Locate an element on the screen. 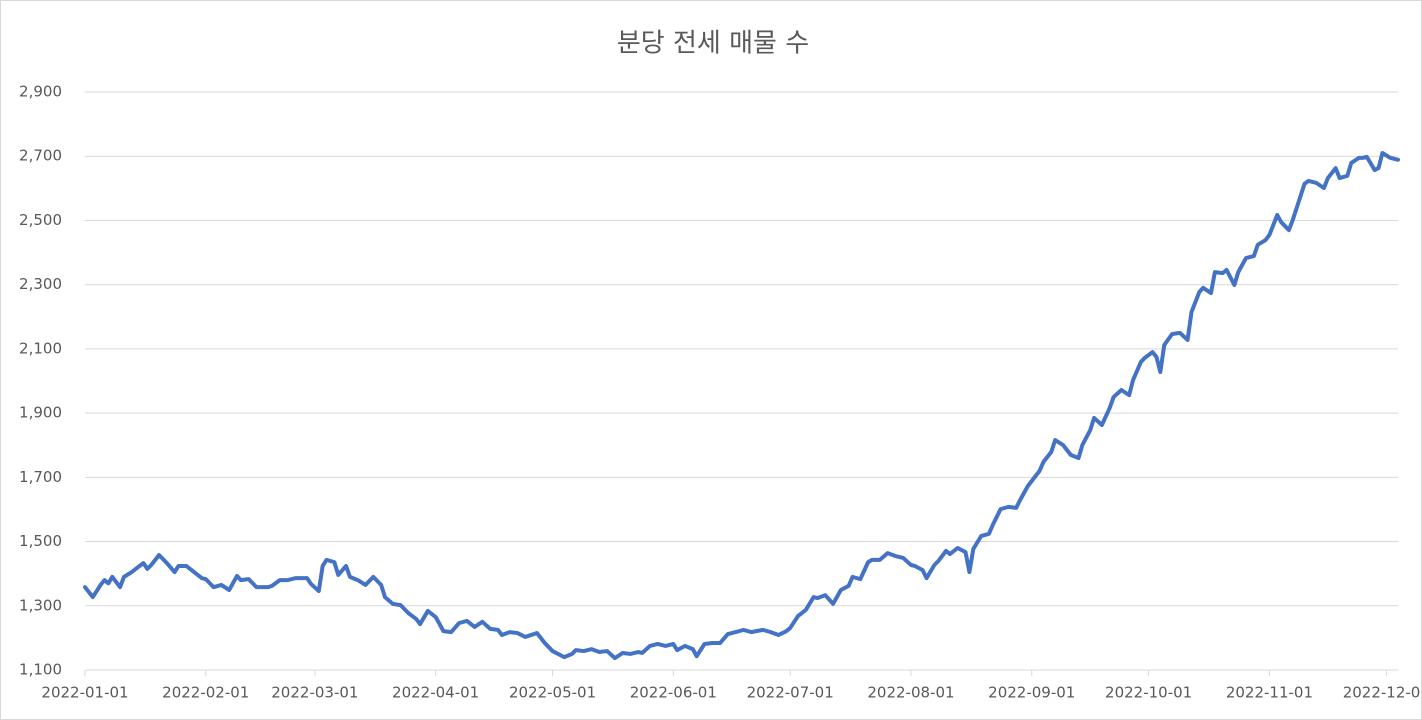 The image size is (1422, 720). x-tick-label: 2022-06-01 is located at coordinates (673, 693).